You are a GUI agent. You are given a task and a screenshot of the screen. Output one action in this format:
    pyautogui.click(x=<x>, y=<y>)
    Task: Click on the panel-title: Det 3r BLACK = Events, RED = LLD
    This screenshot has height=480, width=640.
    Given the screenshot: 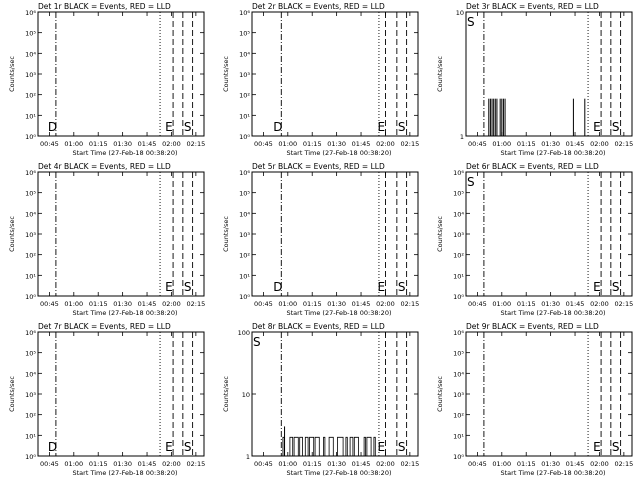 What is the action you would take?
    pyautogui.click(x=532, y=6)
    